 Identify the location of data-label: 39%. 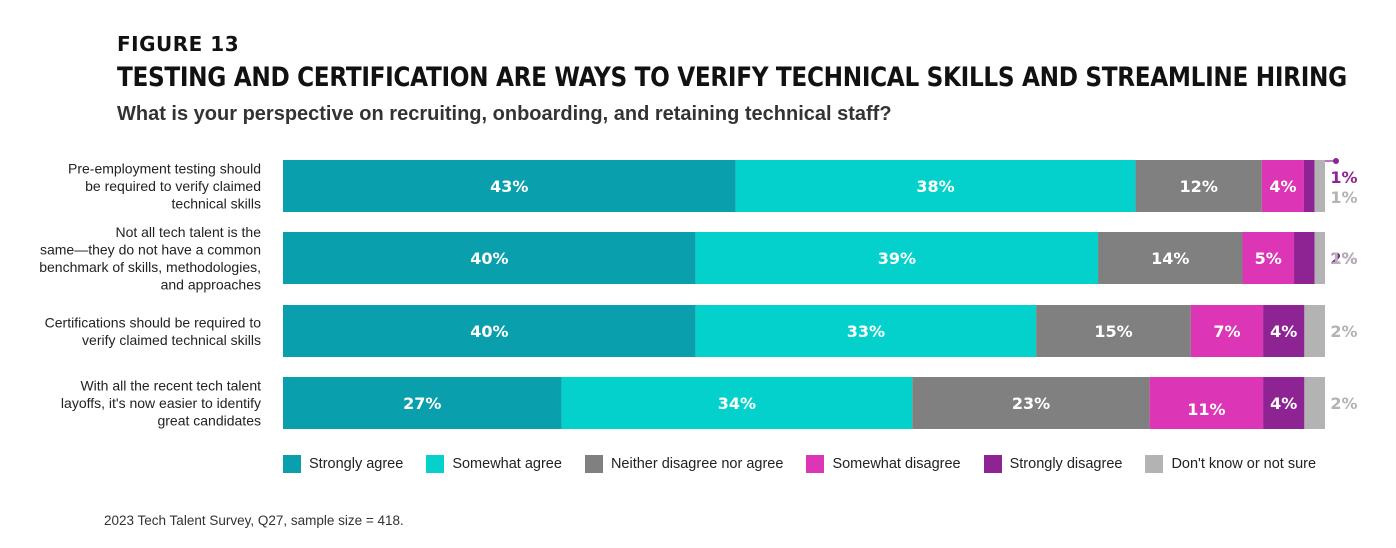
(897, 258).